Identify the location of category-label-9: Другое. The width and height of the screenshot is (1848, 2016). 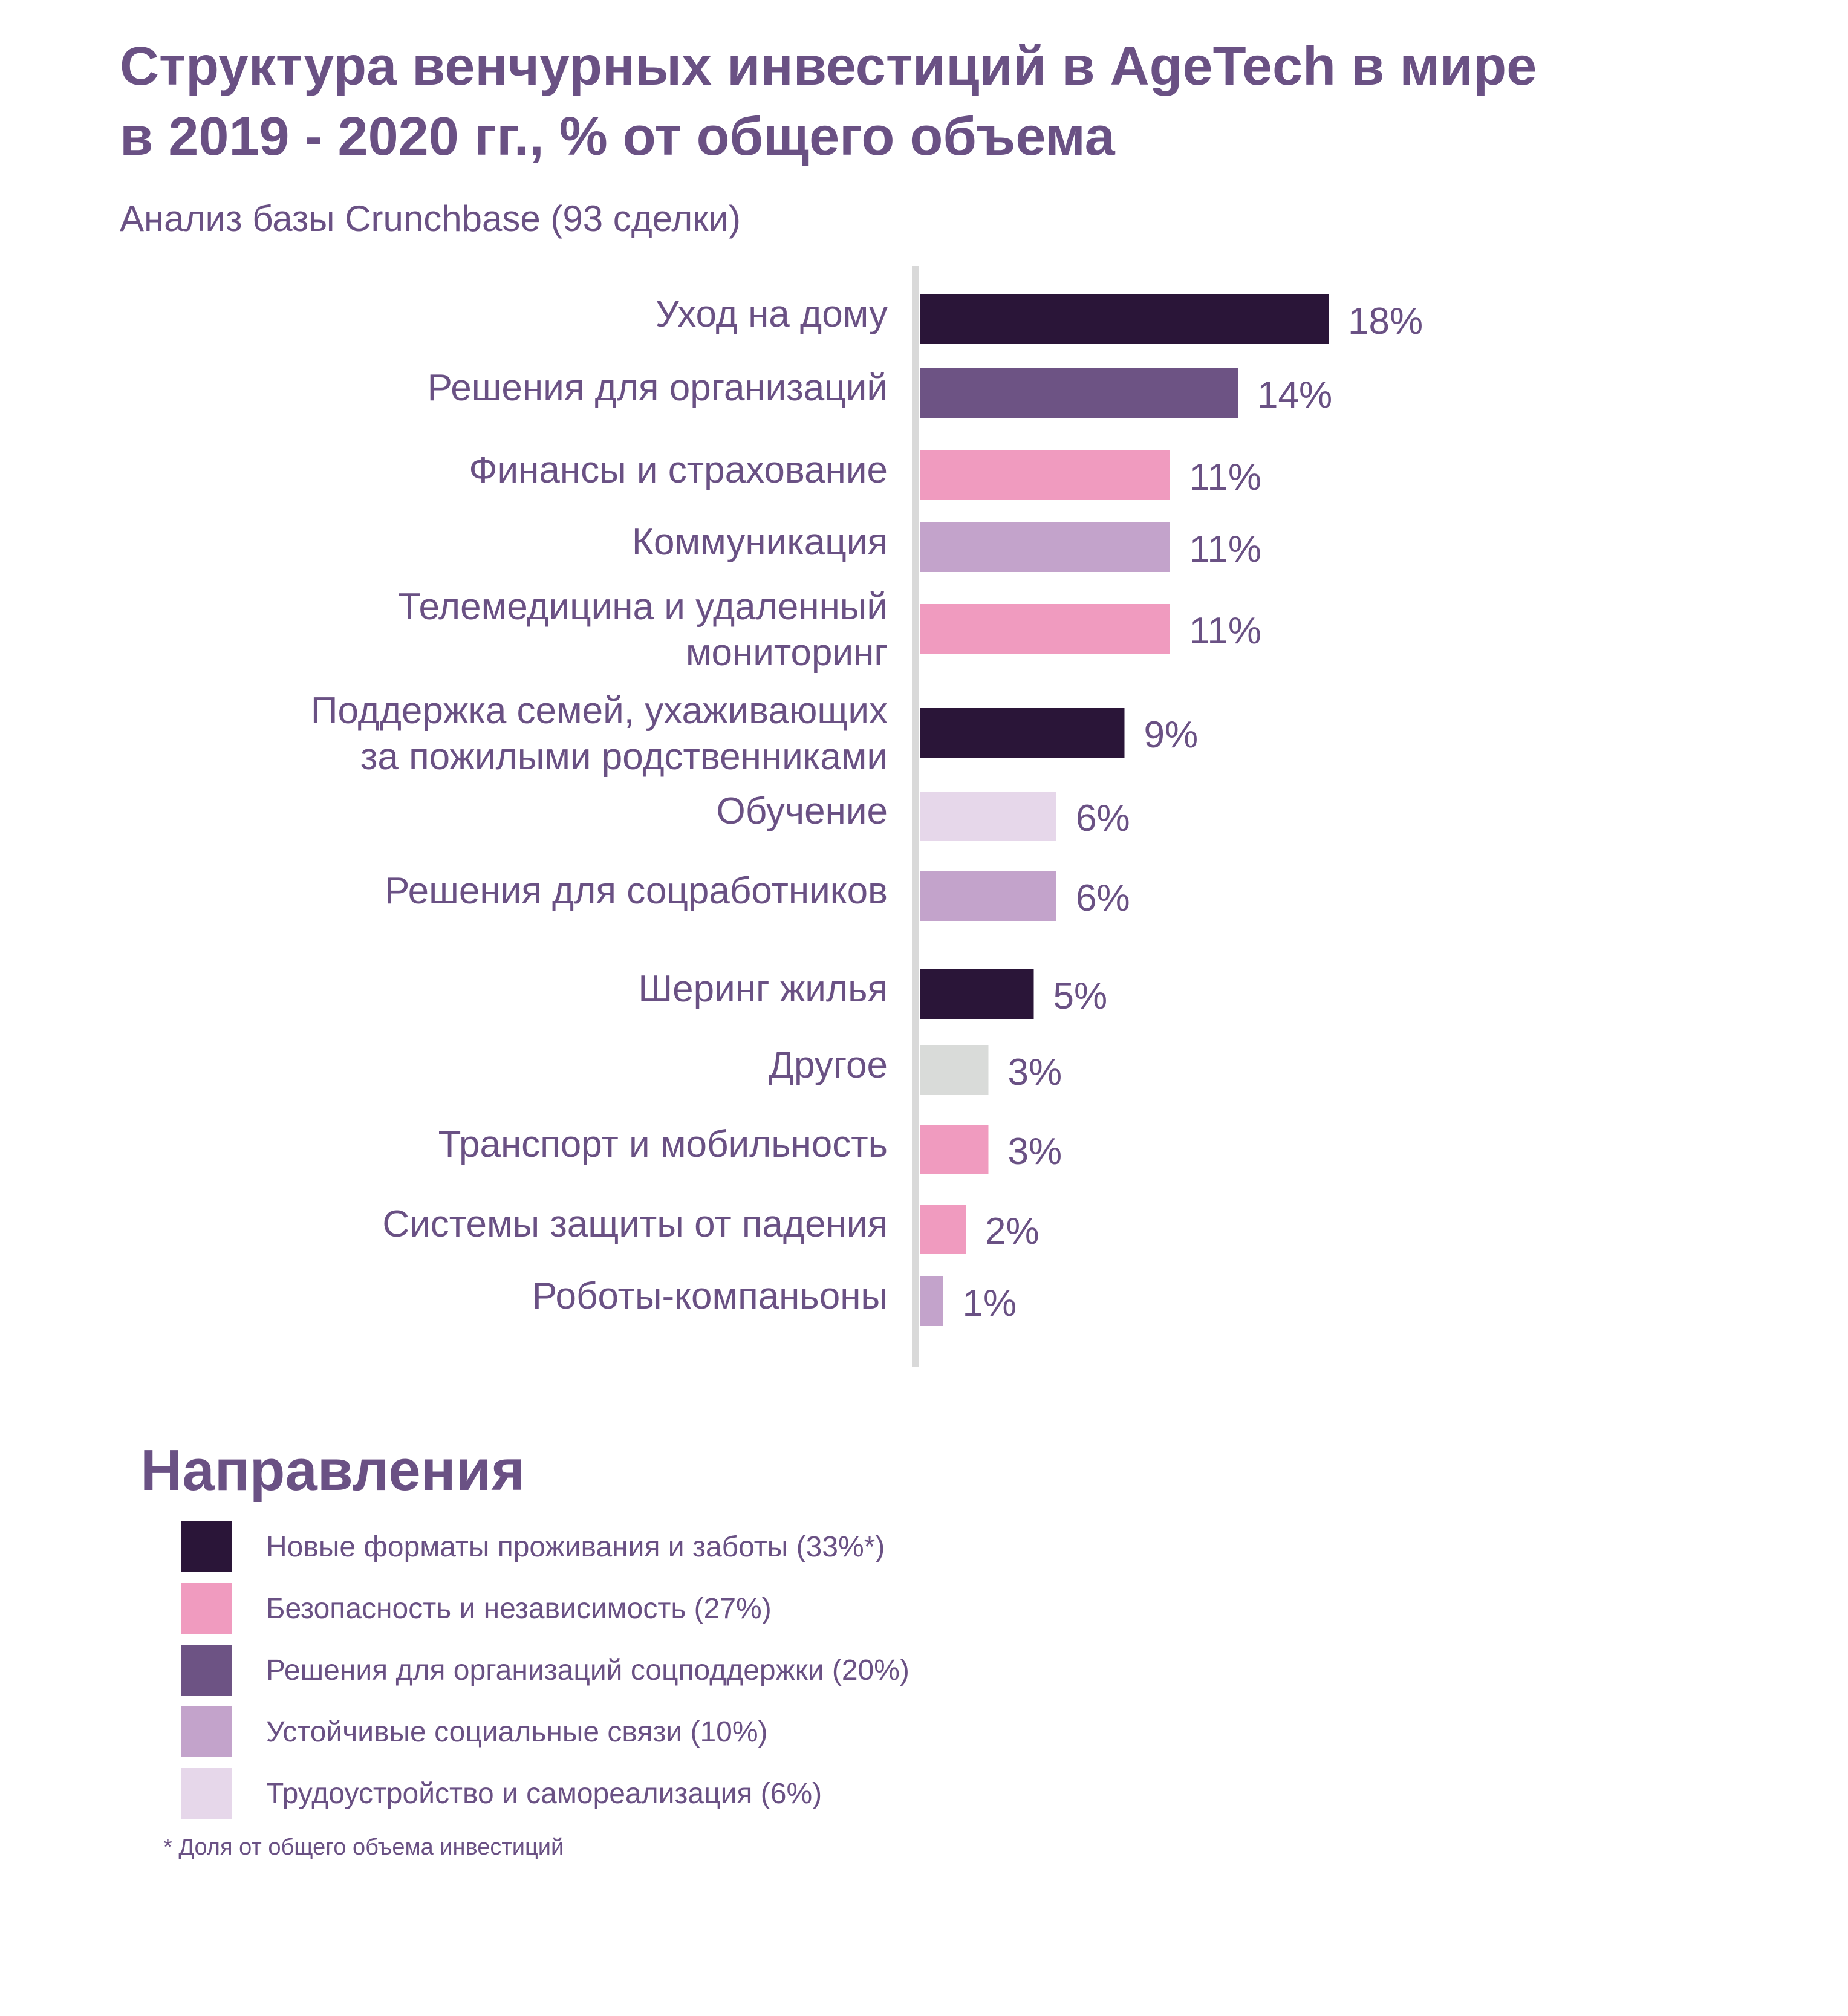
(828, 1065).